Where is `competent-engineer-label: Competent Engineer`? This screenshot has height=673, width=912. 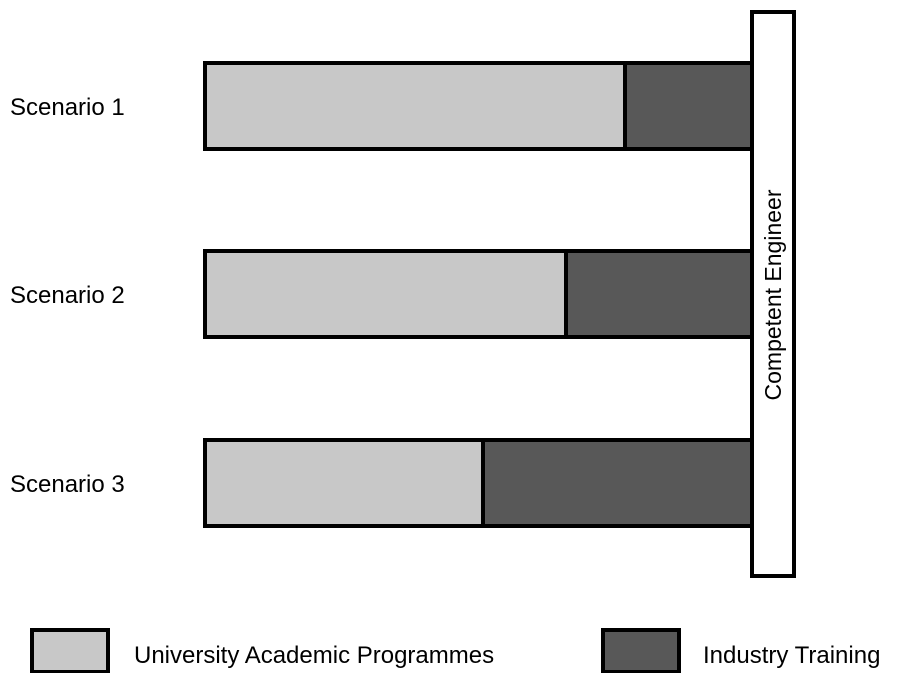
competent-engineer-label: Competent Engineer is located at coordinates (773, 294).